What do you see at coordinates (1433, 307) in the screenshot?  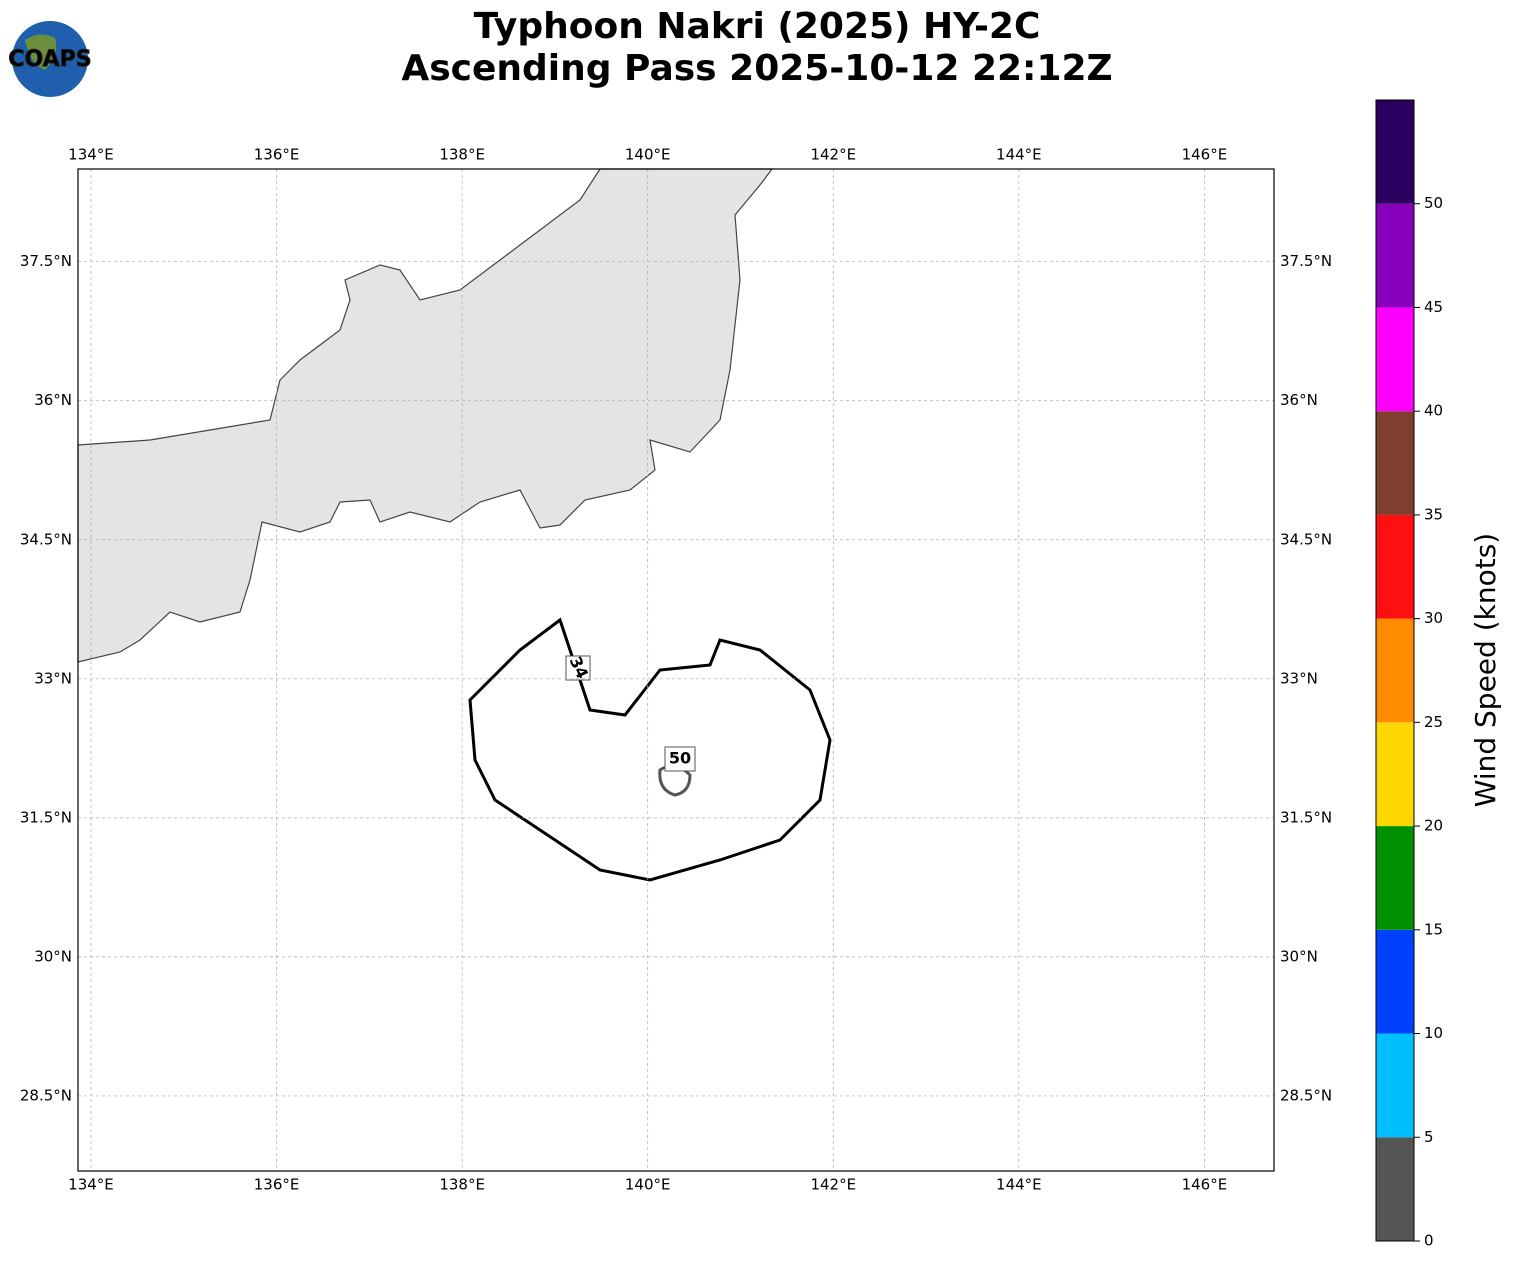 I see `colorbar-tick-label: 45` at bounding box center [1433, 307].